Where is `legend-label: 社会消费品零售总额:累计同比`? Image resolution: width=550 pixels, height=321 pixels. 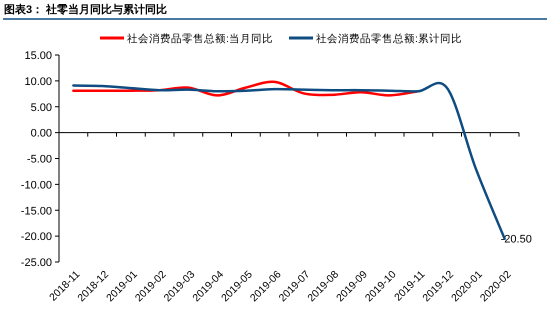 legend-label: 社会消费品零售总额:累计同比 is located at coordinates (389, 38).